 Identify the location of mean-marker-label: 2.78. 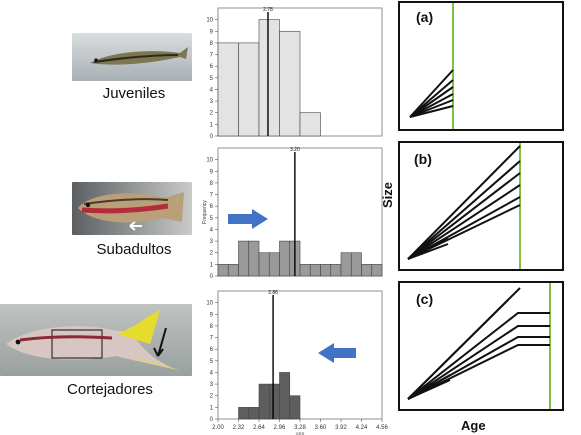
(268, 10).